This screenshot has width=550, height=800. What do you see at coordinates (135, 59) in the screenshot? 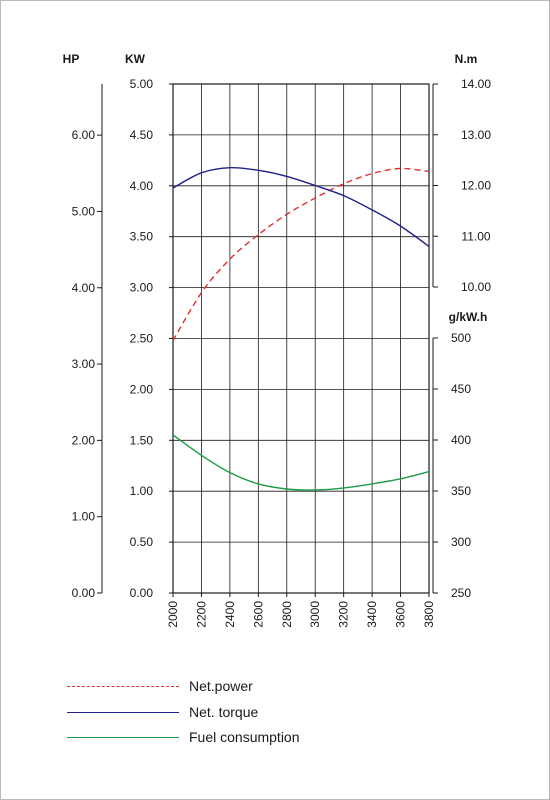
I see `kw-axis-label: KW` at bounding box center [135, 59].